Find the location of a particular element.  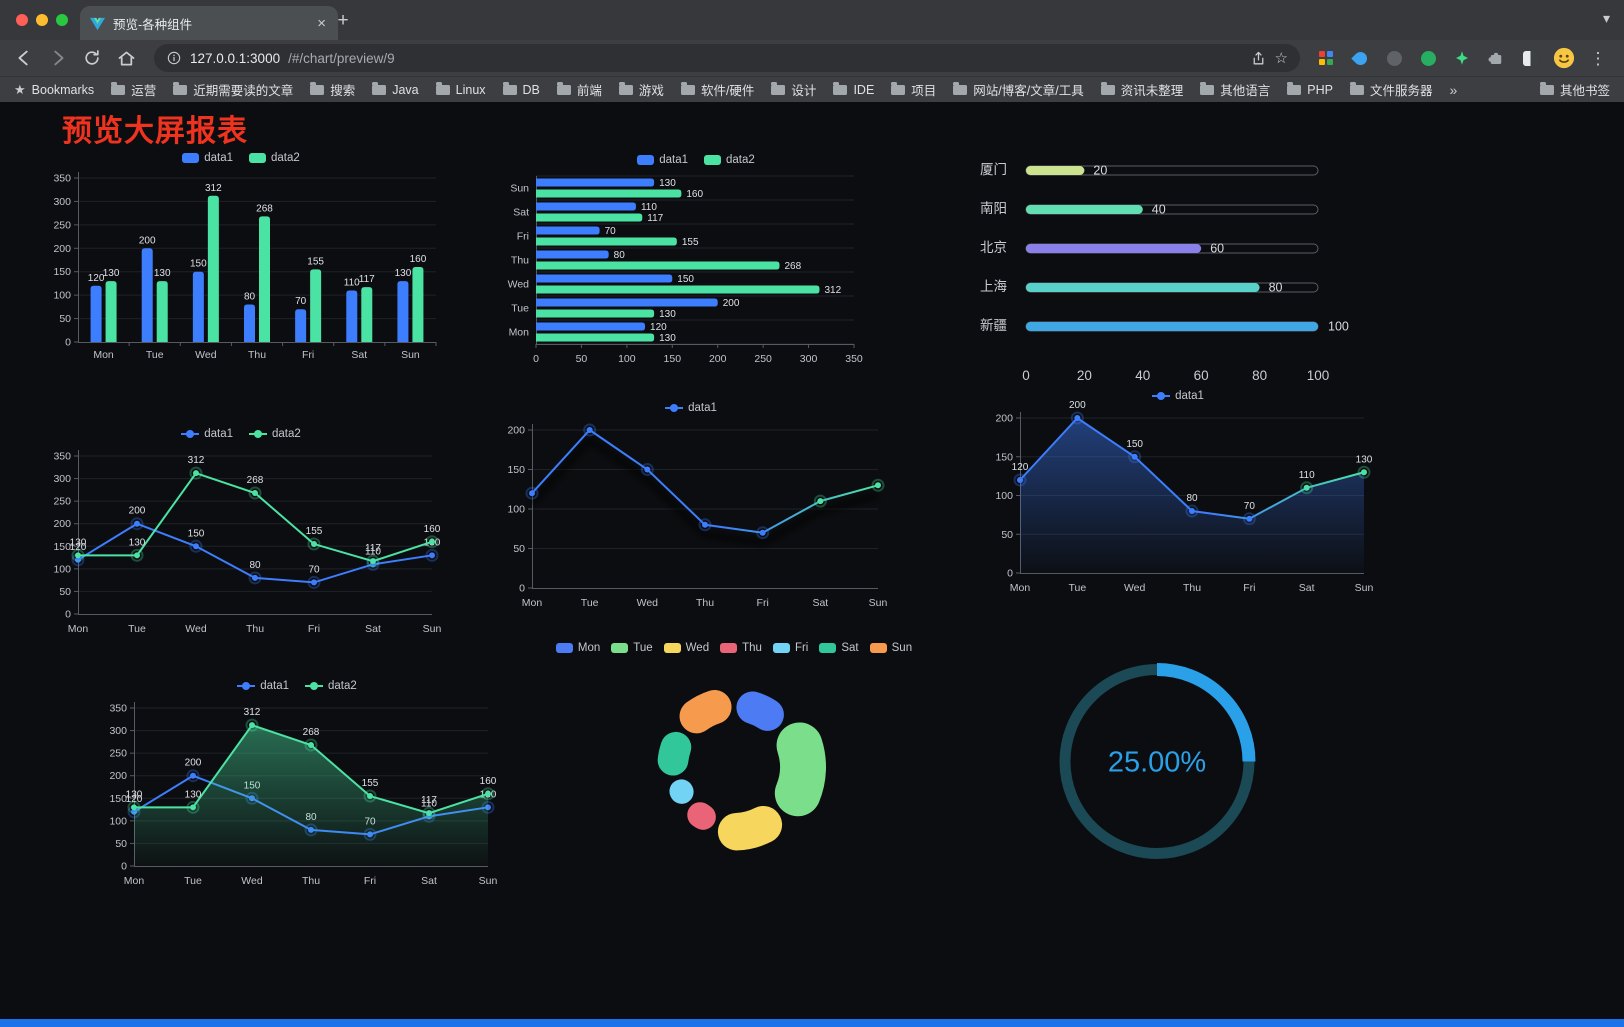

svg-text: 上海 is located at coordinates (993, 286).